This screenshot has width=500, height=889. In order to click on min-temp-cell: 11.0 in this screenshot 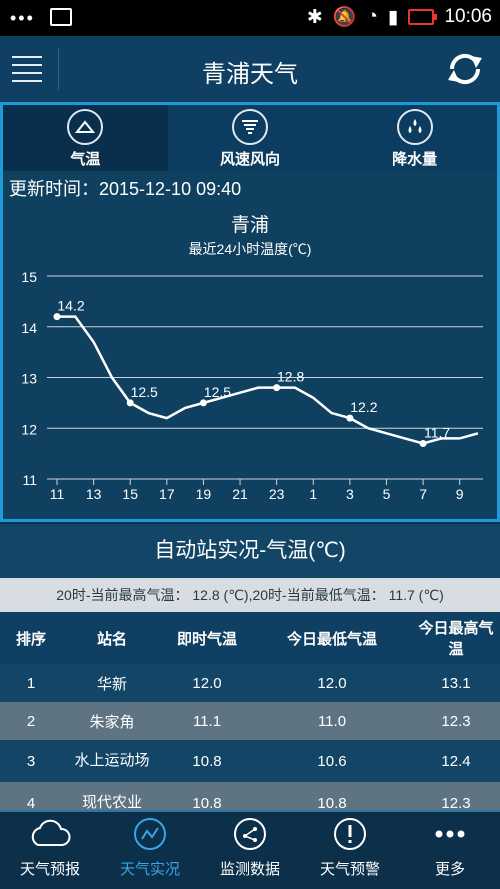, I will do `click(332, 721)`.